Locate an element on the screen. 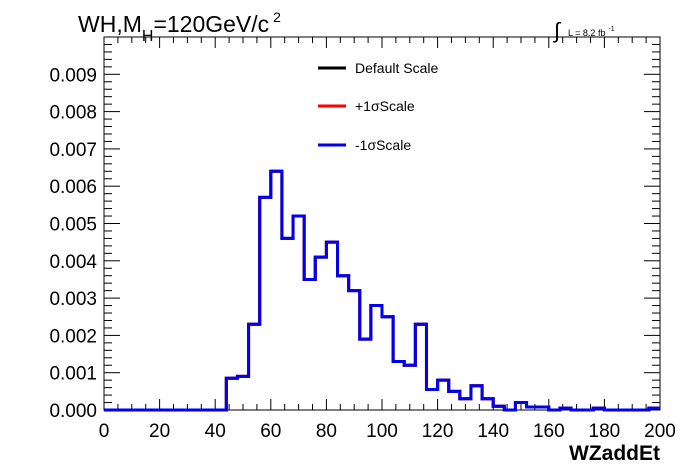  y-tick-label: 0.008 is located at coordinates (73, 113).